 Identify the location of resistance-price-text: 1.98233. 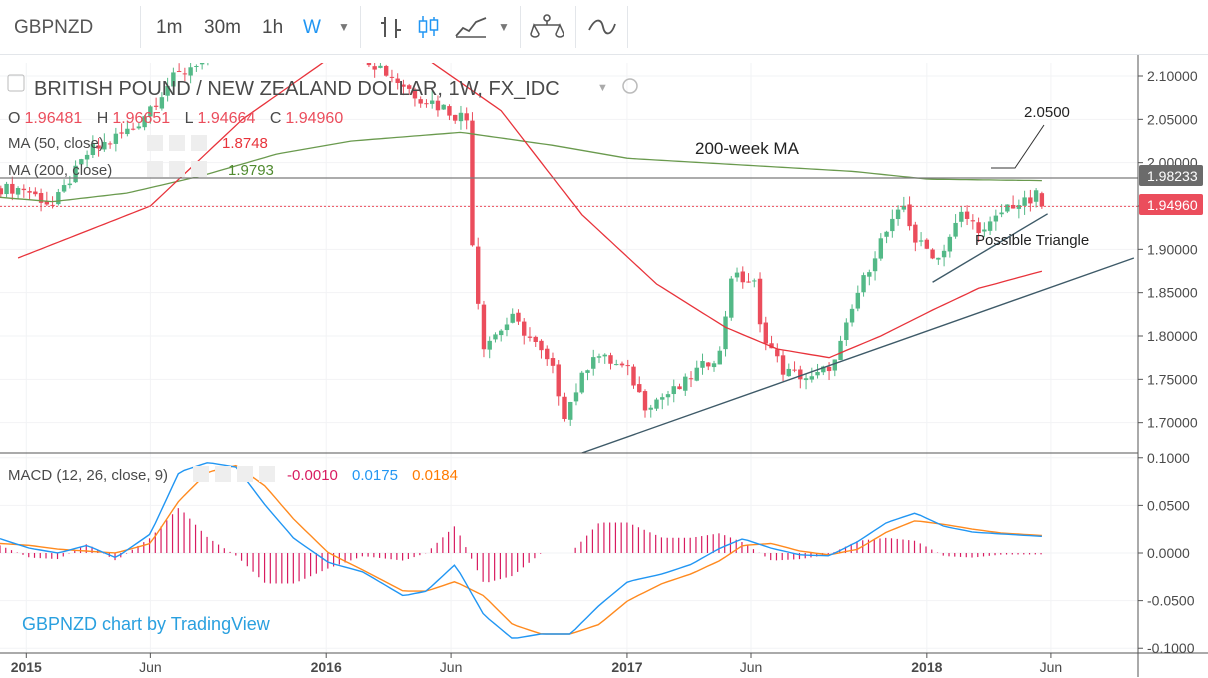
(1172, 176).